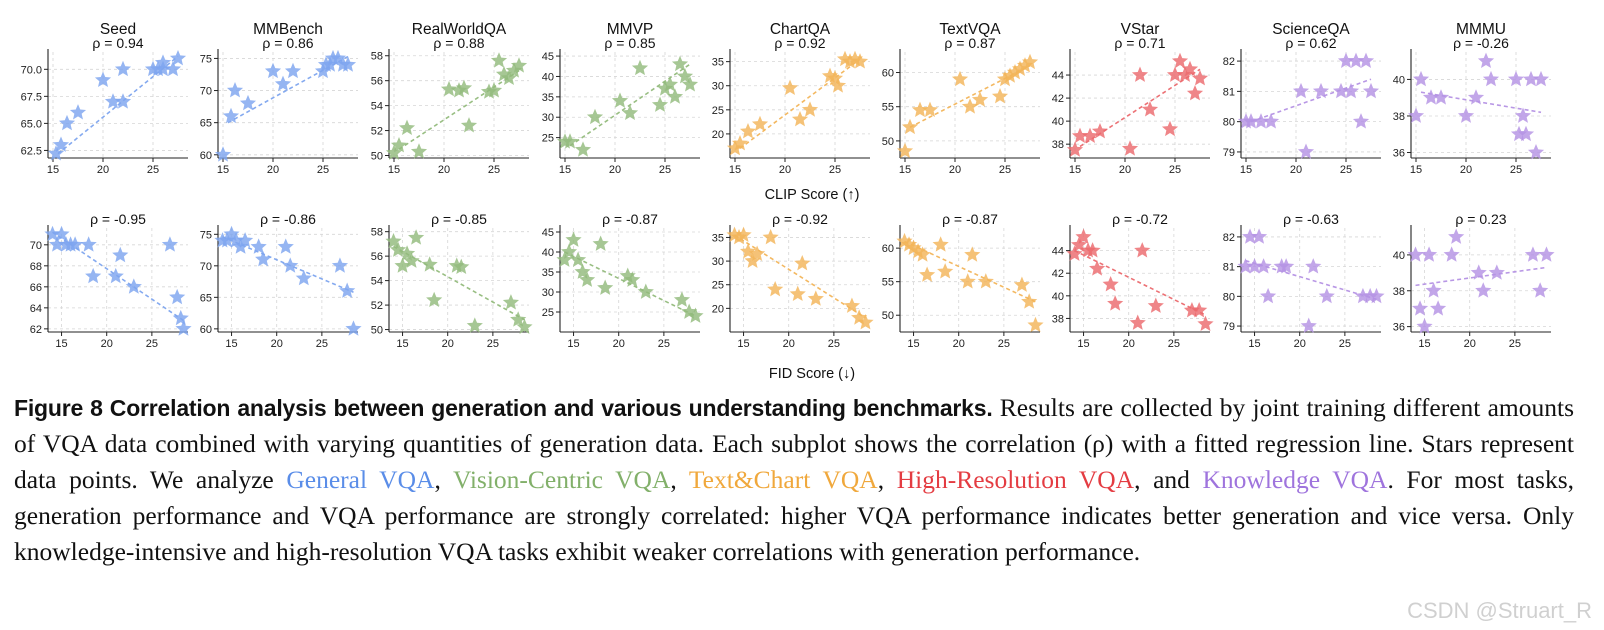  Describe the element at coordinates (800, 104) in the screenshot. I see `regression-line` at that location.